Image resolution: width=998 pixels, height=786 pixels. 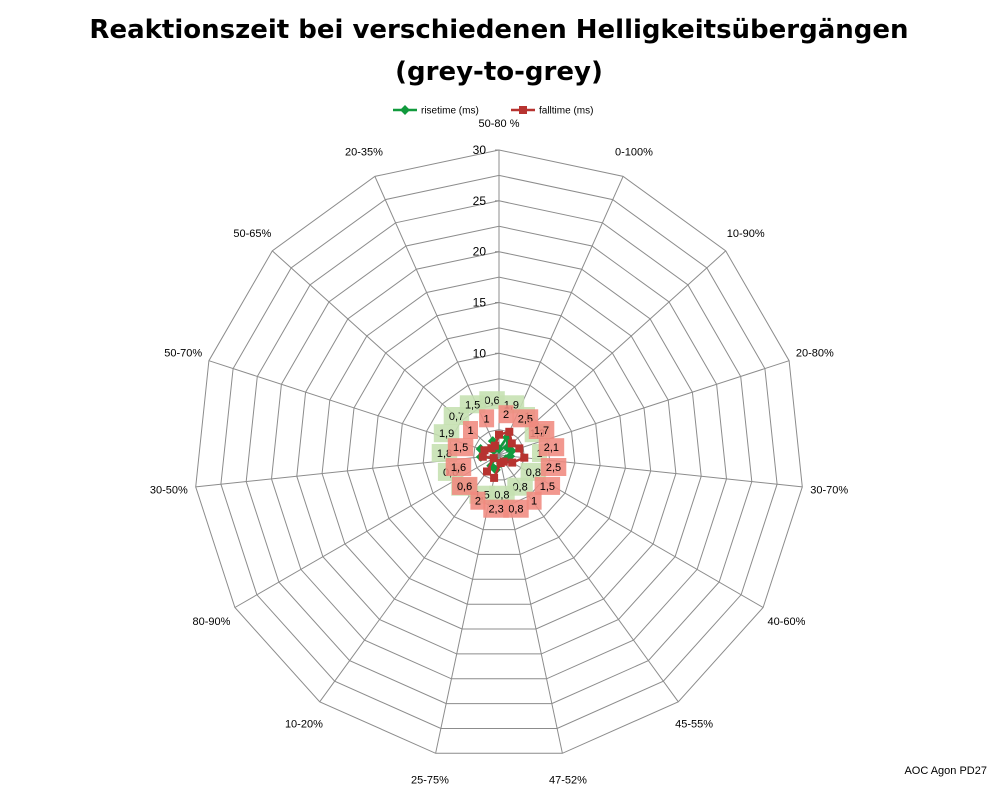 I want to click on legend-item-risetime: risetime (ms), so click(x=436, y=111).